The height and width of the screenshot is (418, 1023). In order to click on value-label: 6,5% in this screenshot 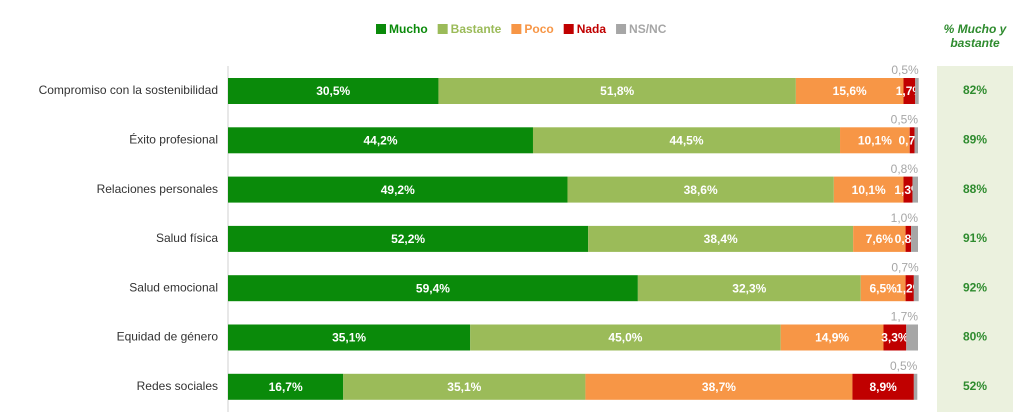, I will do `click(883, 288)`.